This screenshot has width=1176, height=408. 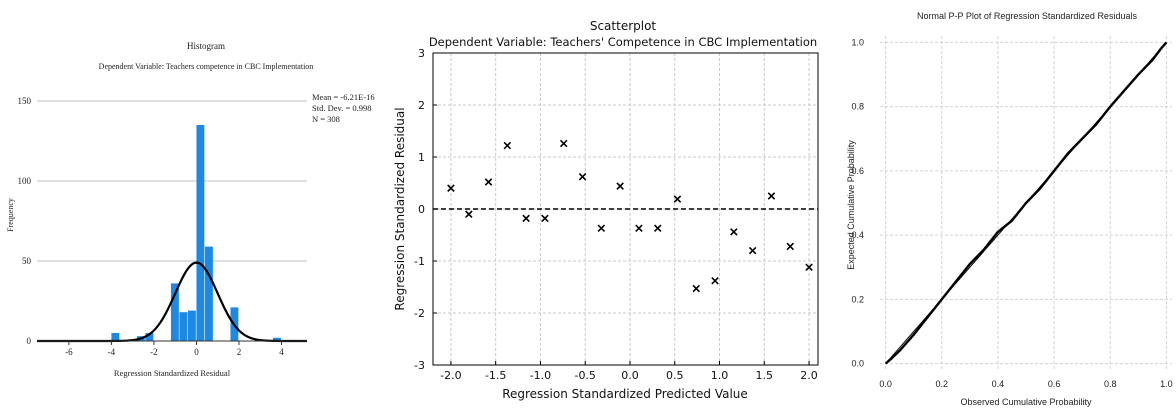 I want to click on pp-plot-y-axis-label: Expected Cumulative Probability, so click(x=851, y=205).